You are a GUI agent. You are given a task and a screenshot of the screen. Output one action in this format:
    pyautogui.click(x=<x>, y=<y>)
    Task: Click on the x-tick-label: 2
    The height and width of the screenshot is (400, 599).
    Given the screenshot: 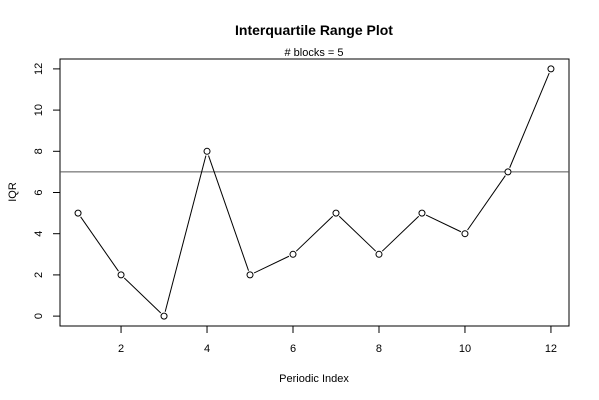 What is the action you would take?
    pyautogui.click(x=121, y=349)
    